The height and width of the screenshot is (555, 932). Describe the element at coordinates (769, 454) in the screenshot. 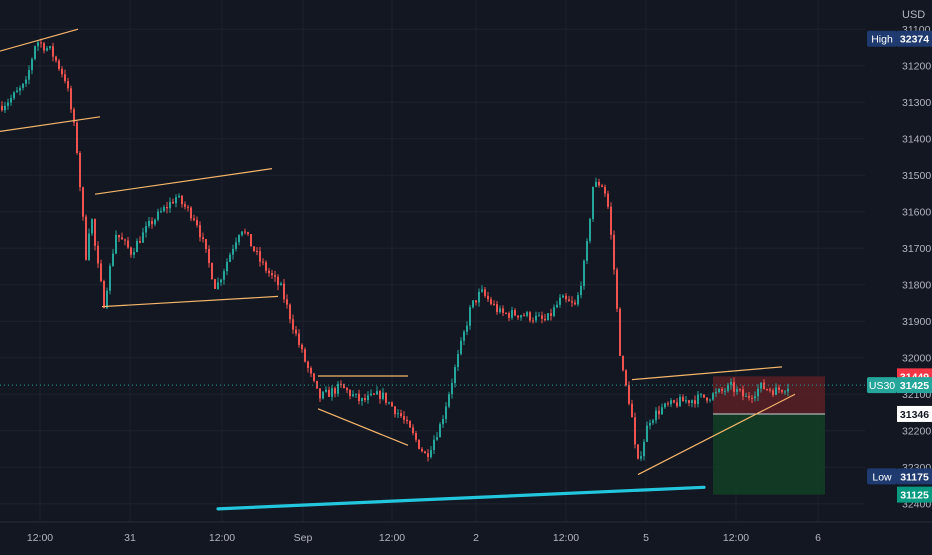

I see `take-profit-zone` at that location.